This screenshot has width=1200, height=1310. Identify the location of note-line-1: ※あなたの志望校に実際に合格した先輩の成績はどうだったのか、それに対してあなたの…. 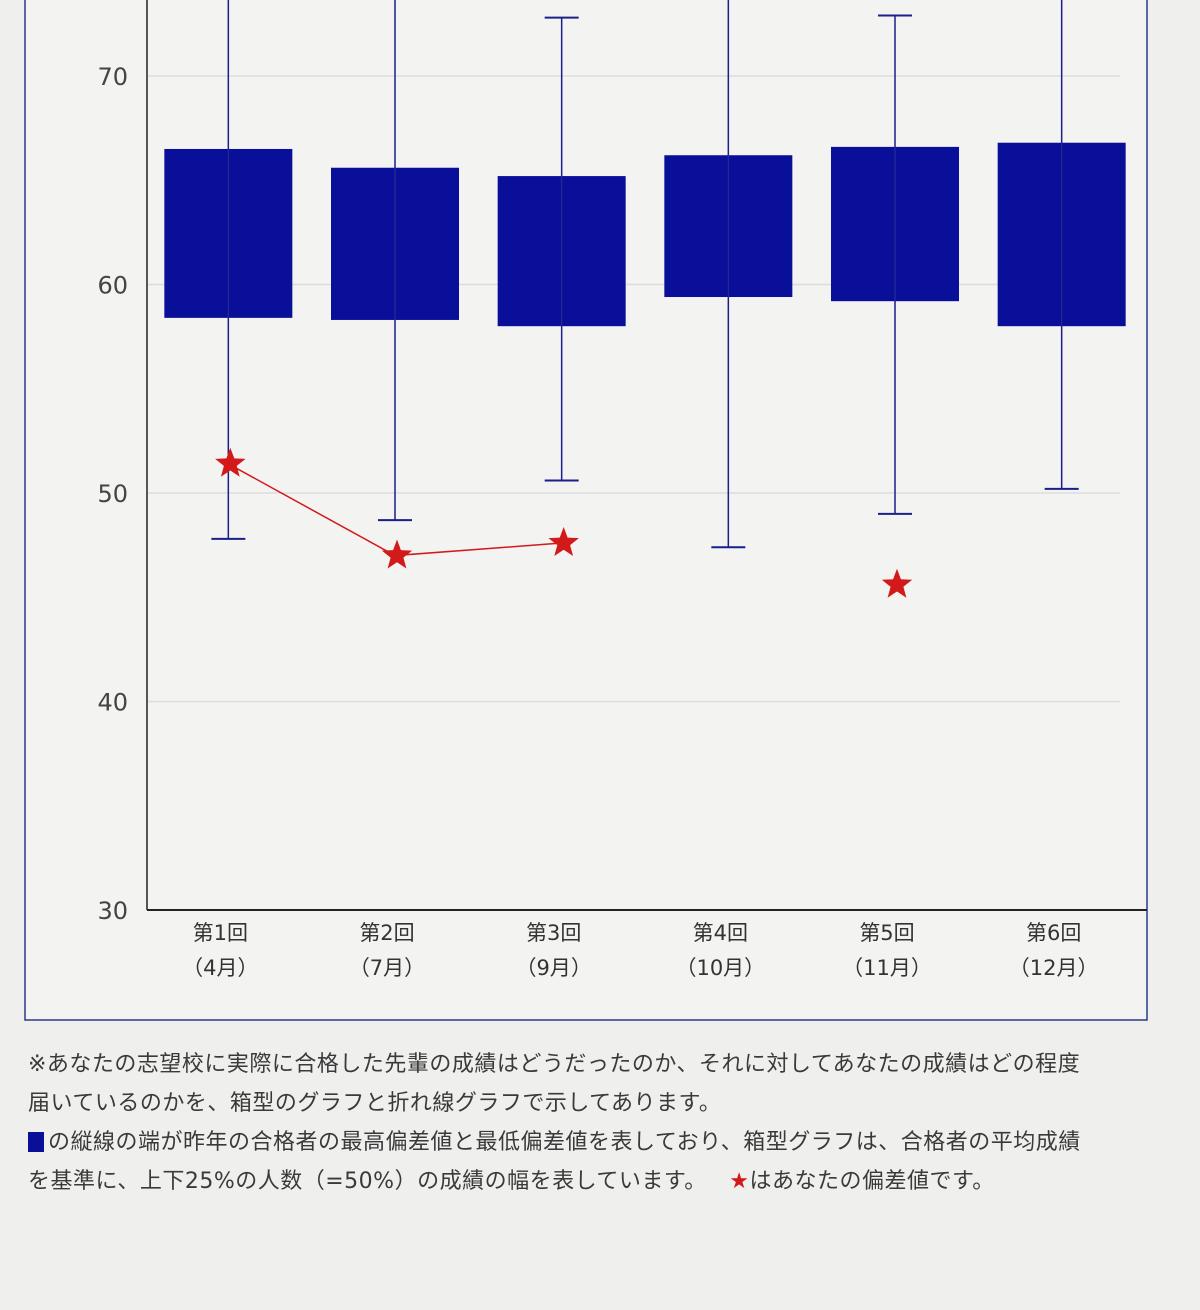
(554, 1064).